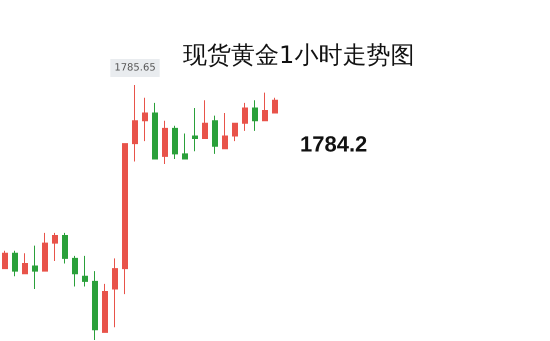 Image resolution: width=550 pixels, height=341 pixels. What do you see at coordinates (334, 144) in the screenshot?
I see `text: 1784.2` at bounding box center [334, 144].